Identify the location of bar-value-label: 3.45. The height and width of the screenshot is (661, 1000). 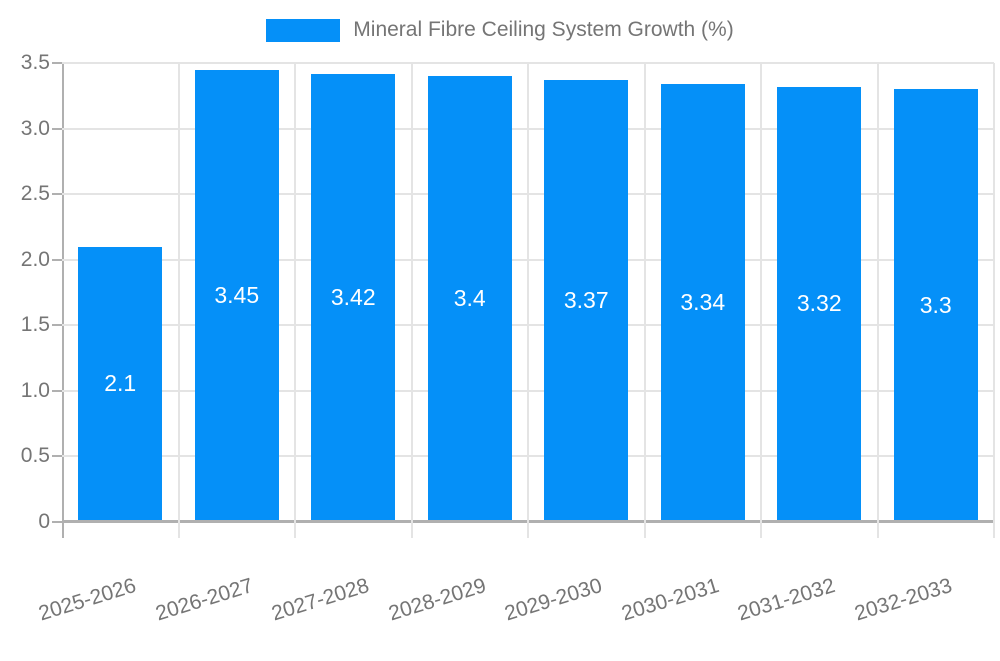
(237, 294).